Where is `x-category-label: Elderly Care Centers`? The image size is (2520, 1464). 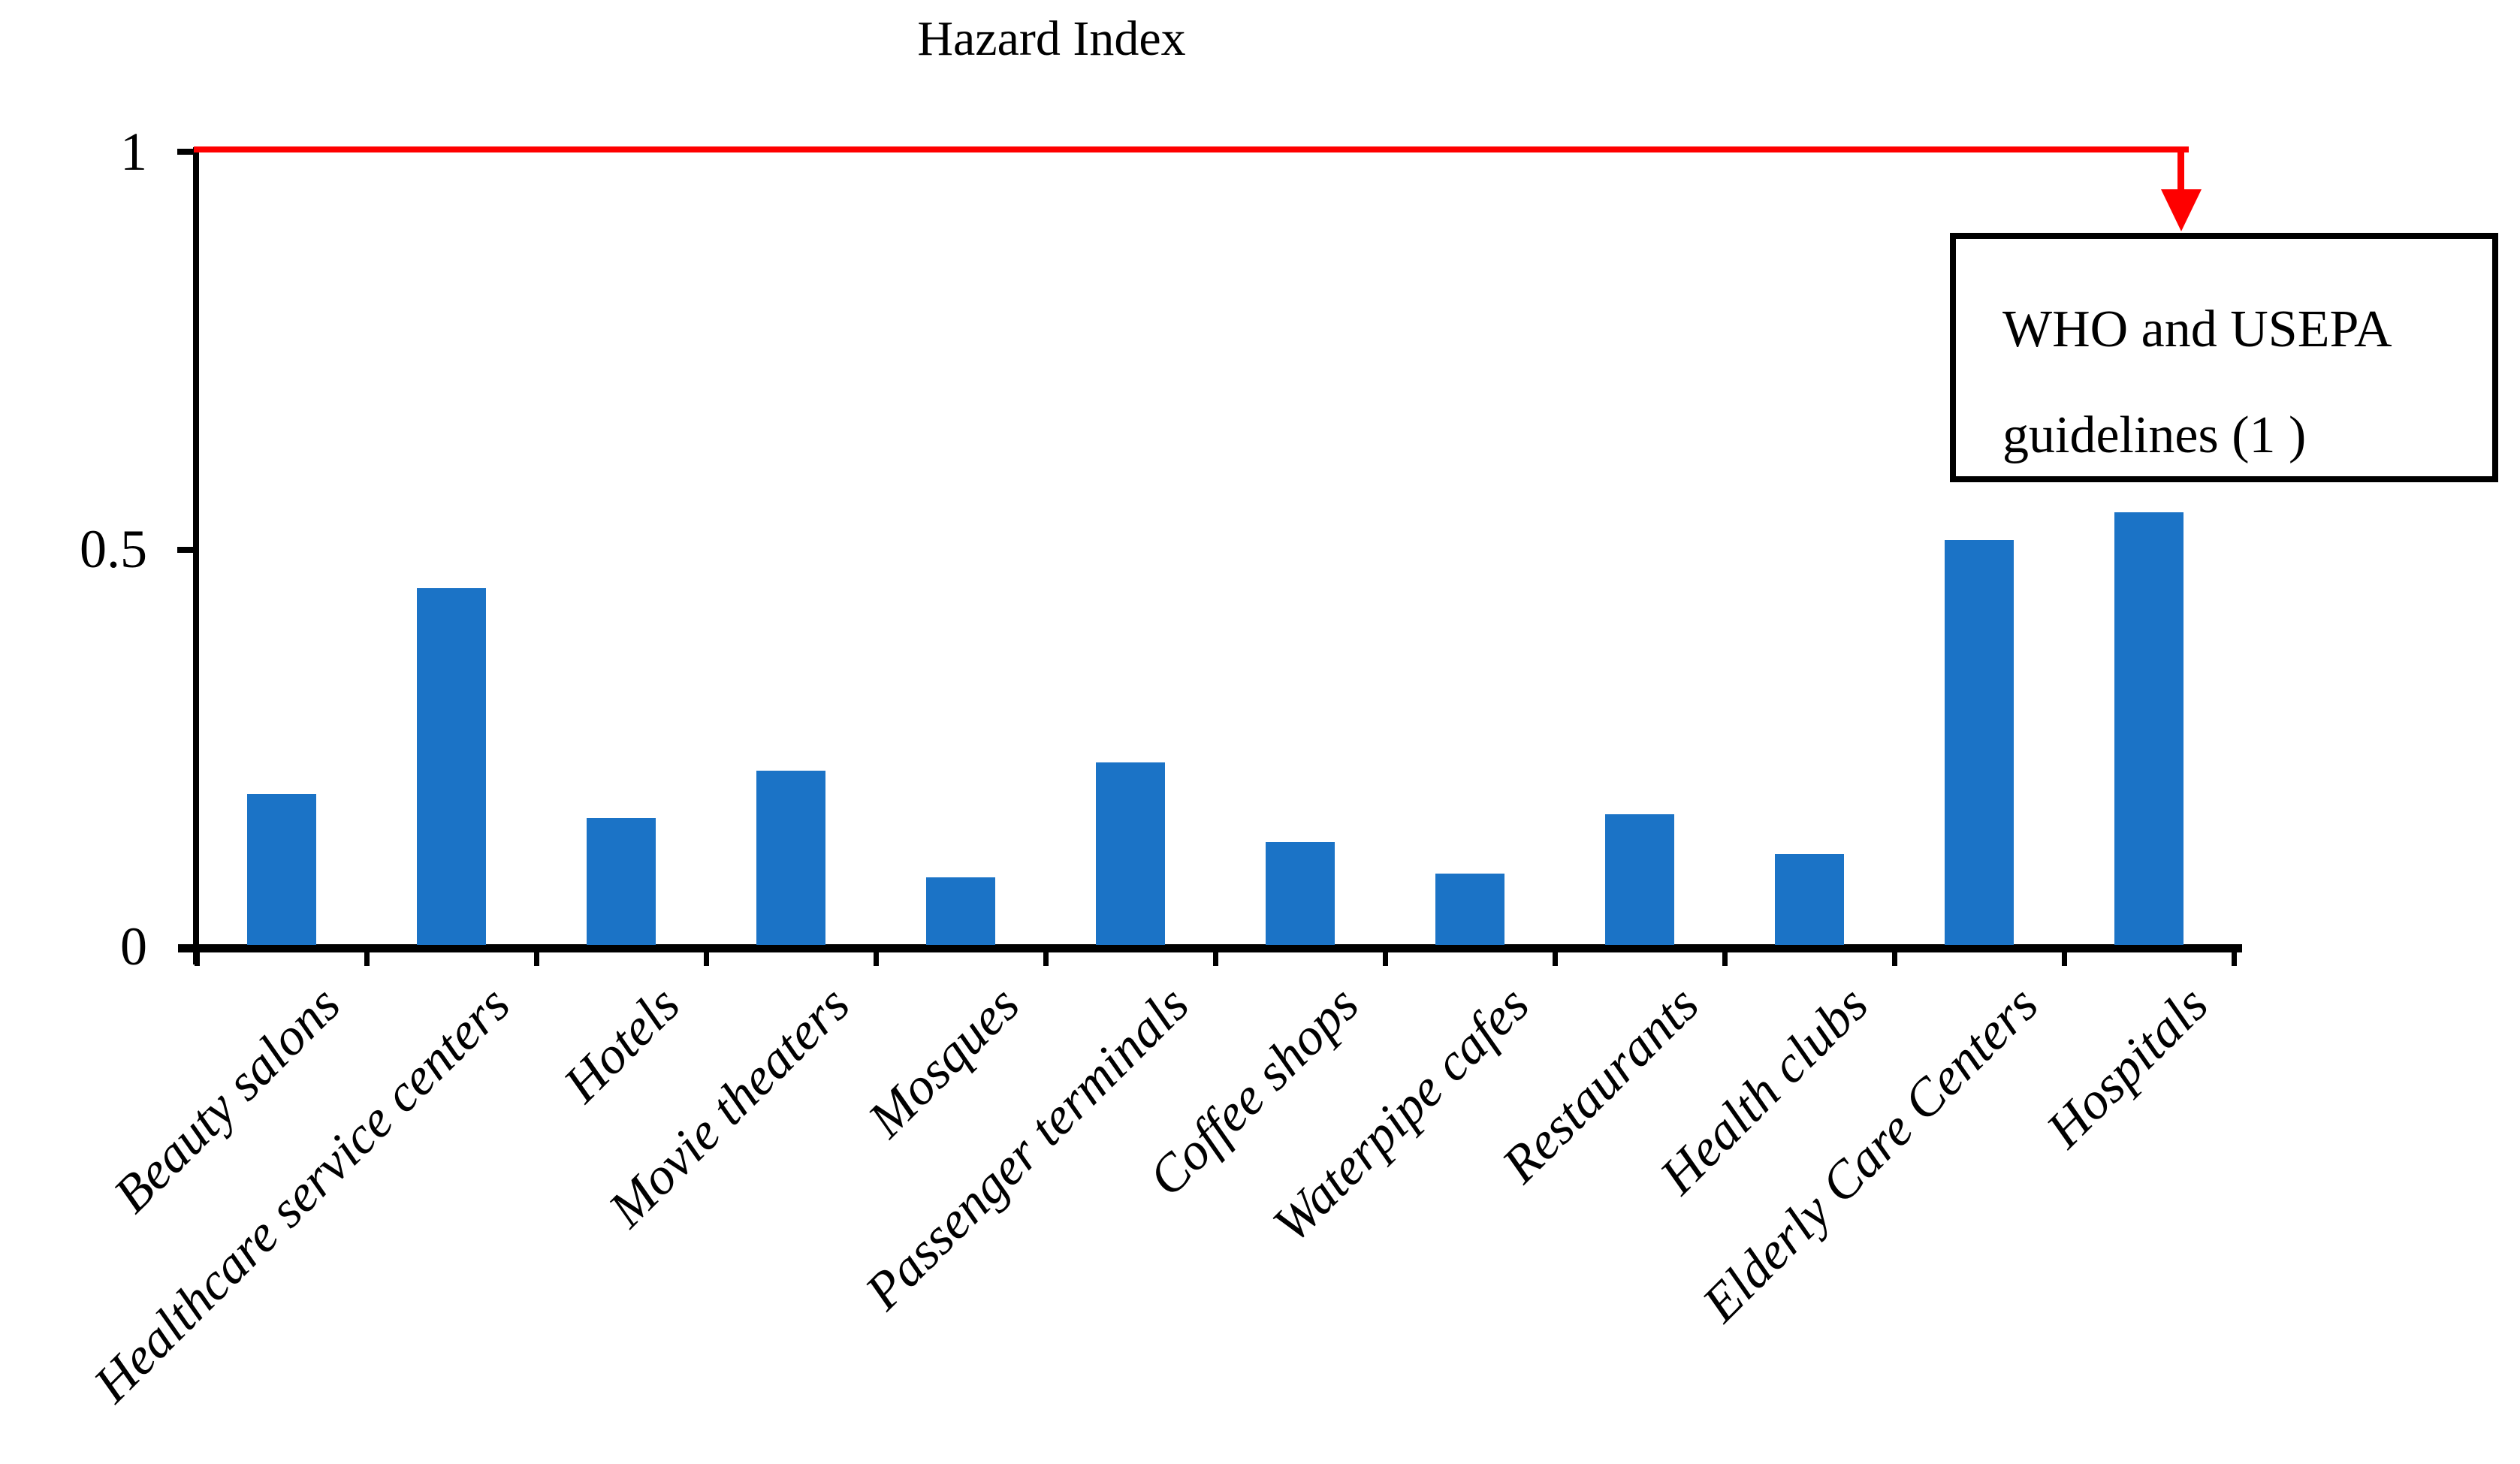
x-category-label: Elderly Care Centers is located at coordinates (1871, 1154).